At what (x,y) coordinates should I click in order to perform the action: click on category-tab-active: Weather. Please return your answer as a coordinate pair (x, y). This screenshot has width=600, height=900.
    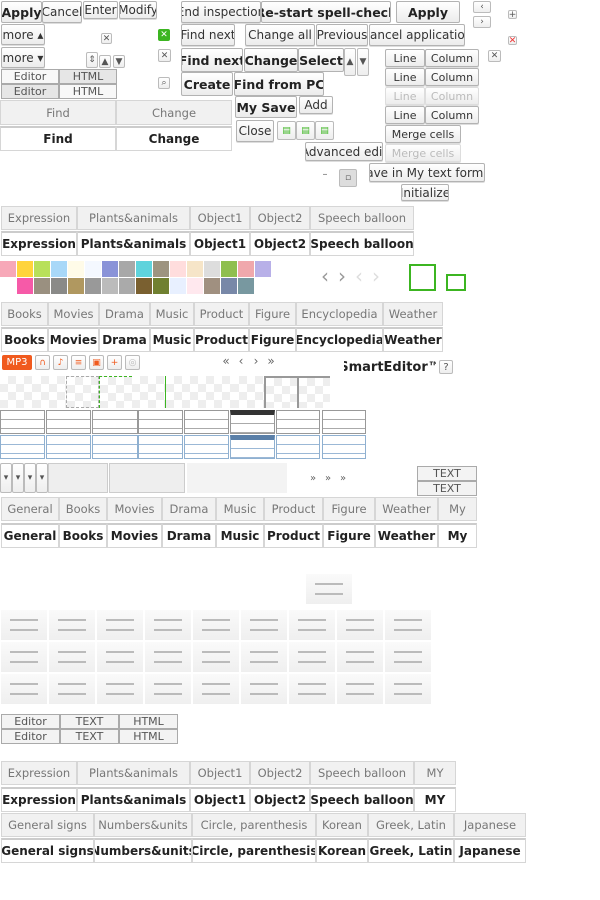
    Looking at the image, I should click on (406, 535).